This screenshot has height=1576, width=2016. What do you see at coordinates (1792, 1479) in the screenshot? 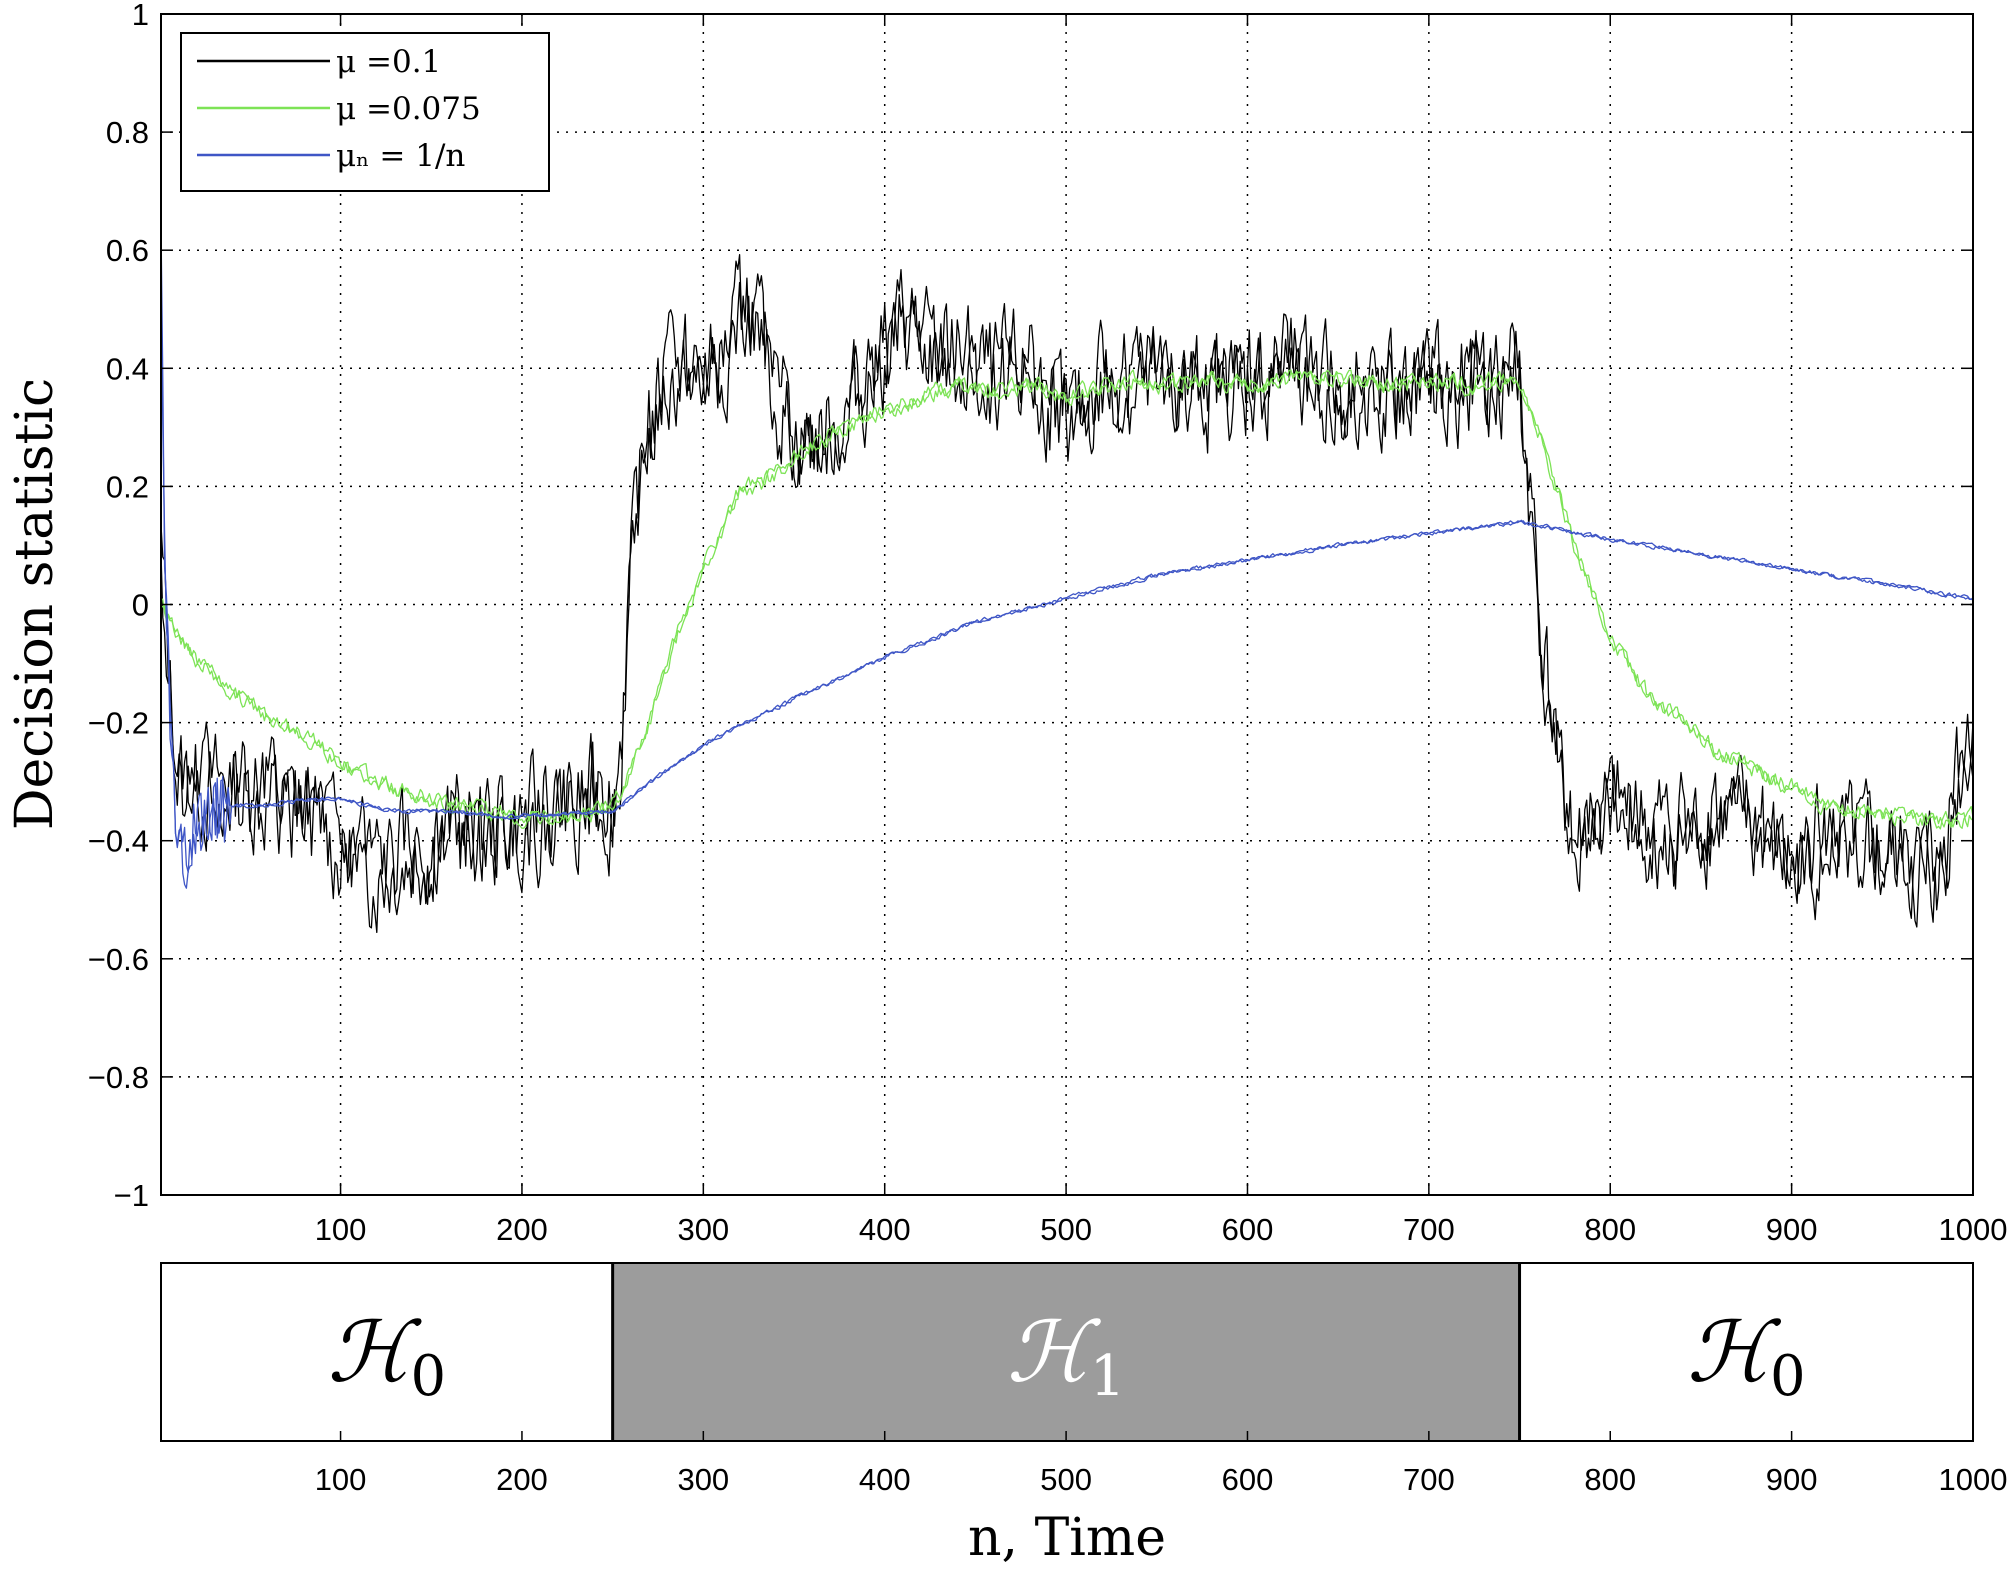
I see `bottom-x-tick-label: 900` at bounding box center [1792, 1479].